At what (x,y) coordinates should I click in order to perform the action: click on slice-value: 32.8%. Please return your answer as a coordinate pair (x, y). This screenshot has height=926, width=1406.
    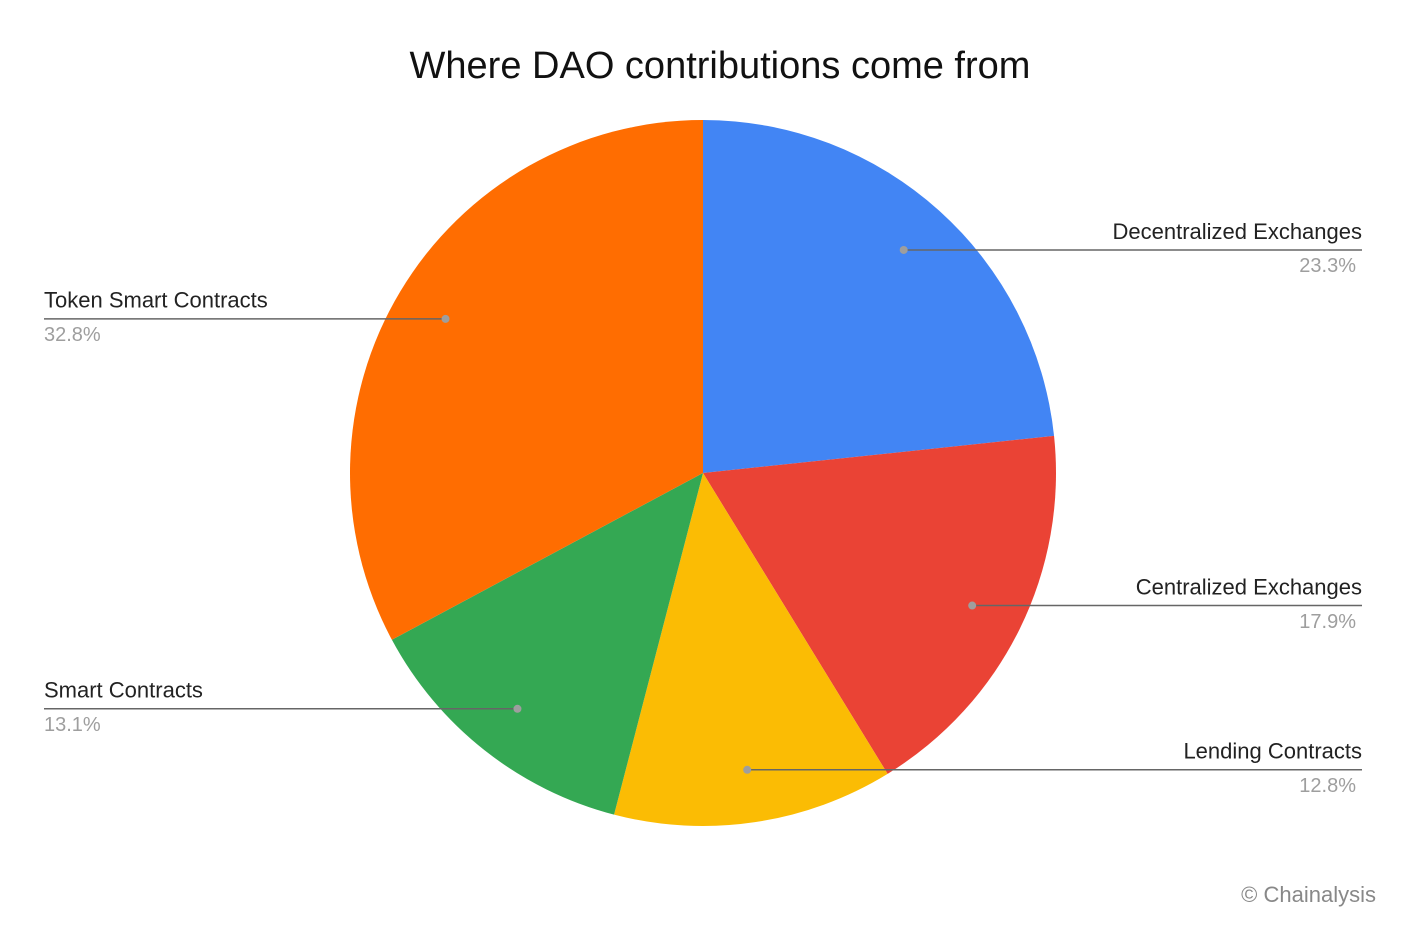
    Looking at the image, I should click on (72, 335).